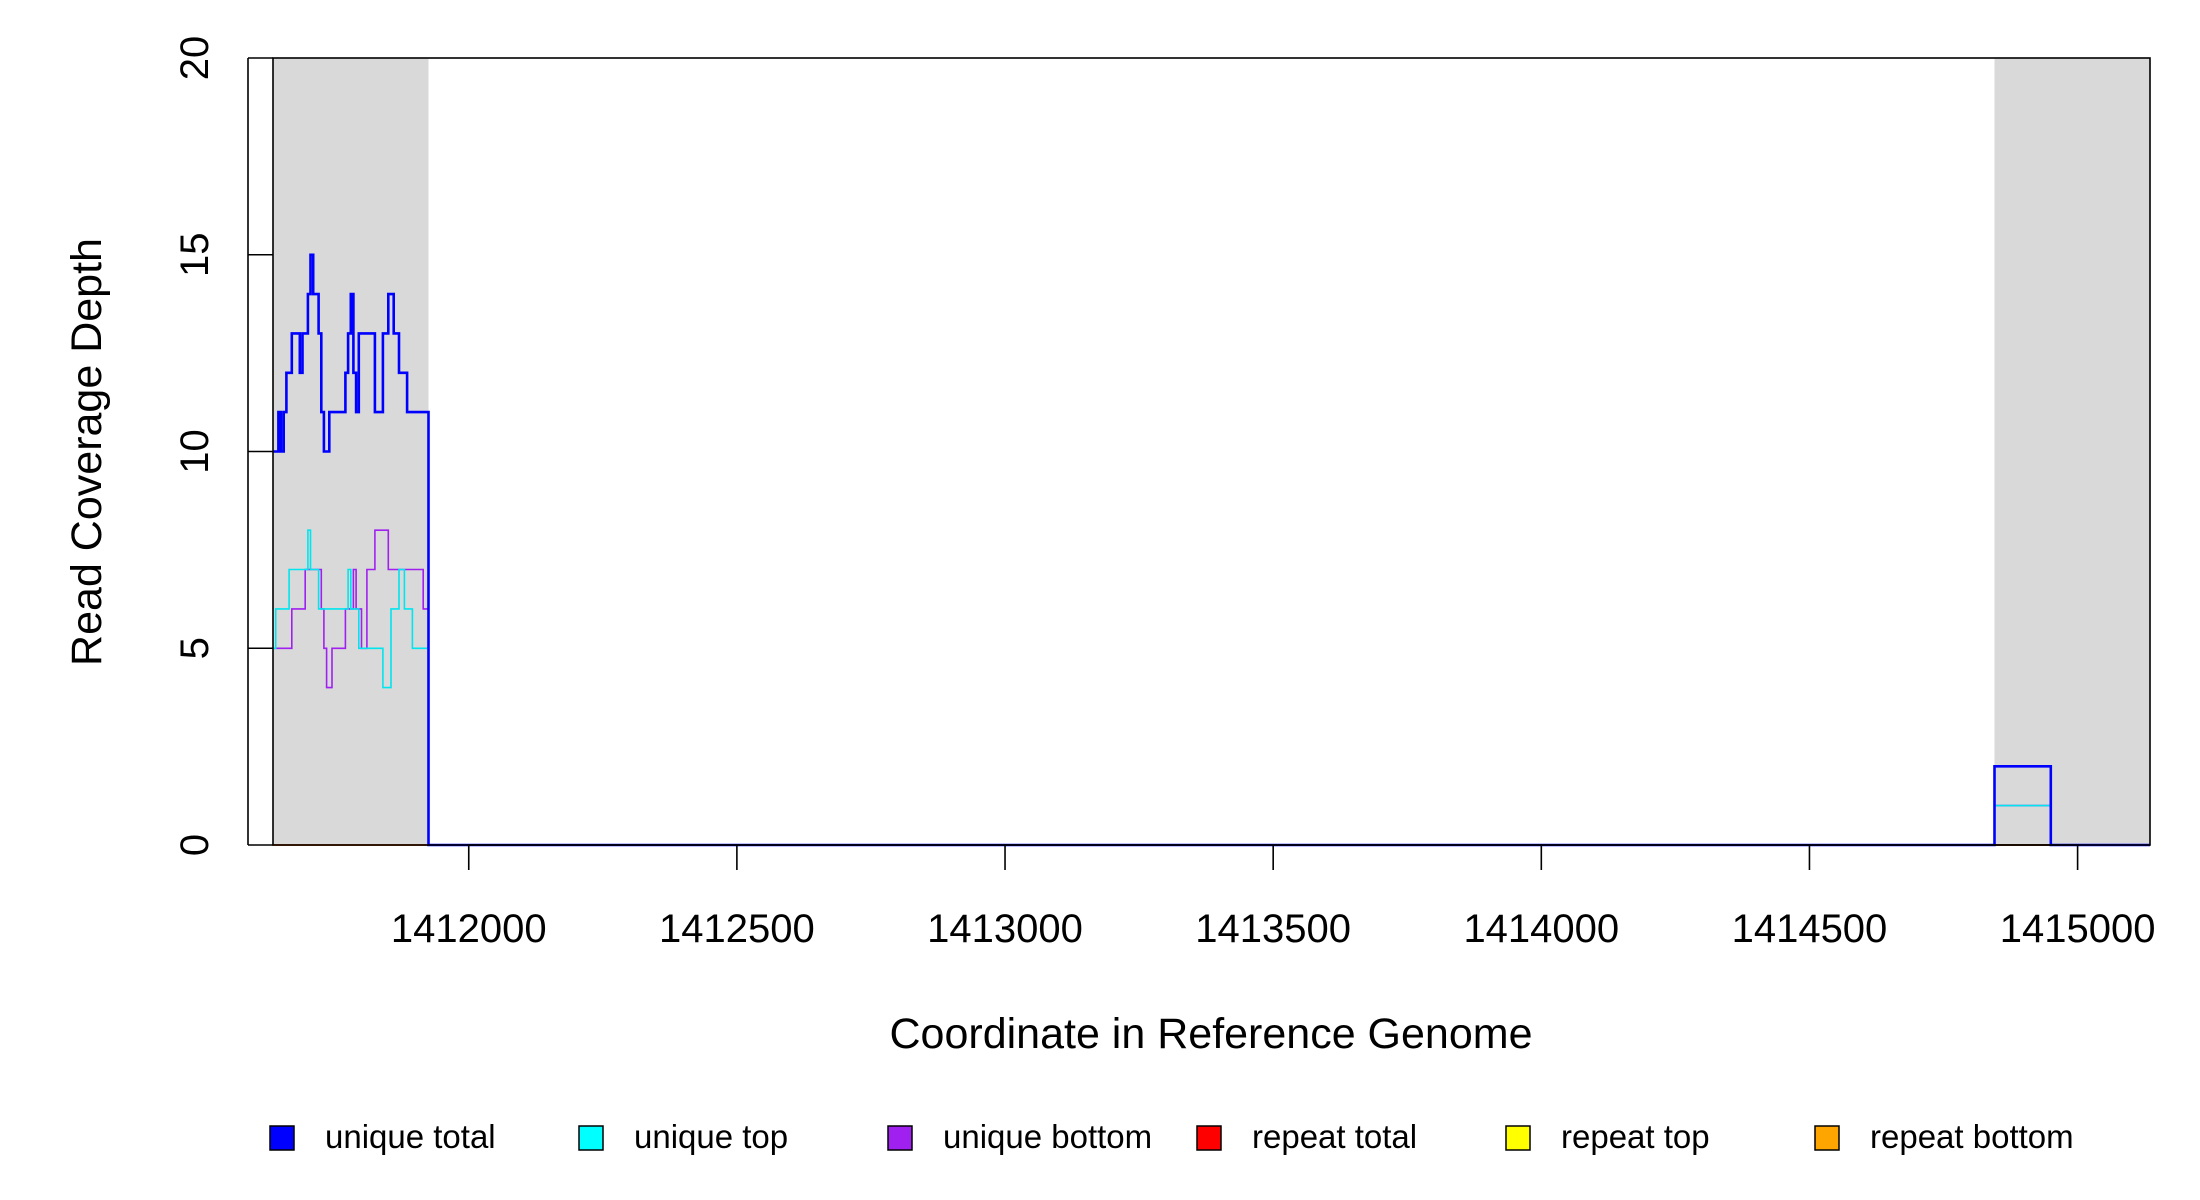 The width and height of the screenshot is (2200, 1200). What do you see at coordinates (87, 452) in the screenshot?
I see `y-axis-label: Read Coverage Depth` at bounding box center [87, 452].